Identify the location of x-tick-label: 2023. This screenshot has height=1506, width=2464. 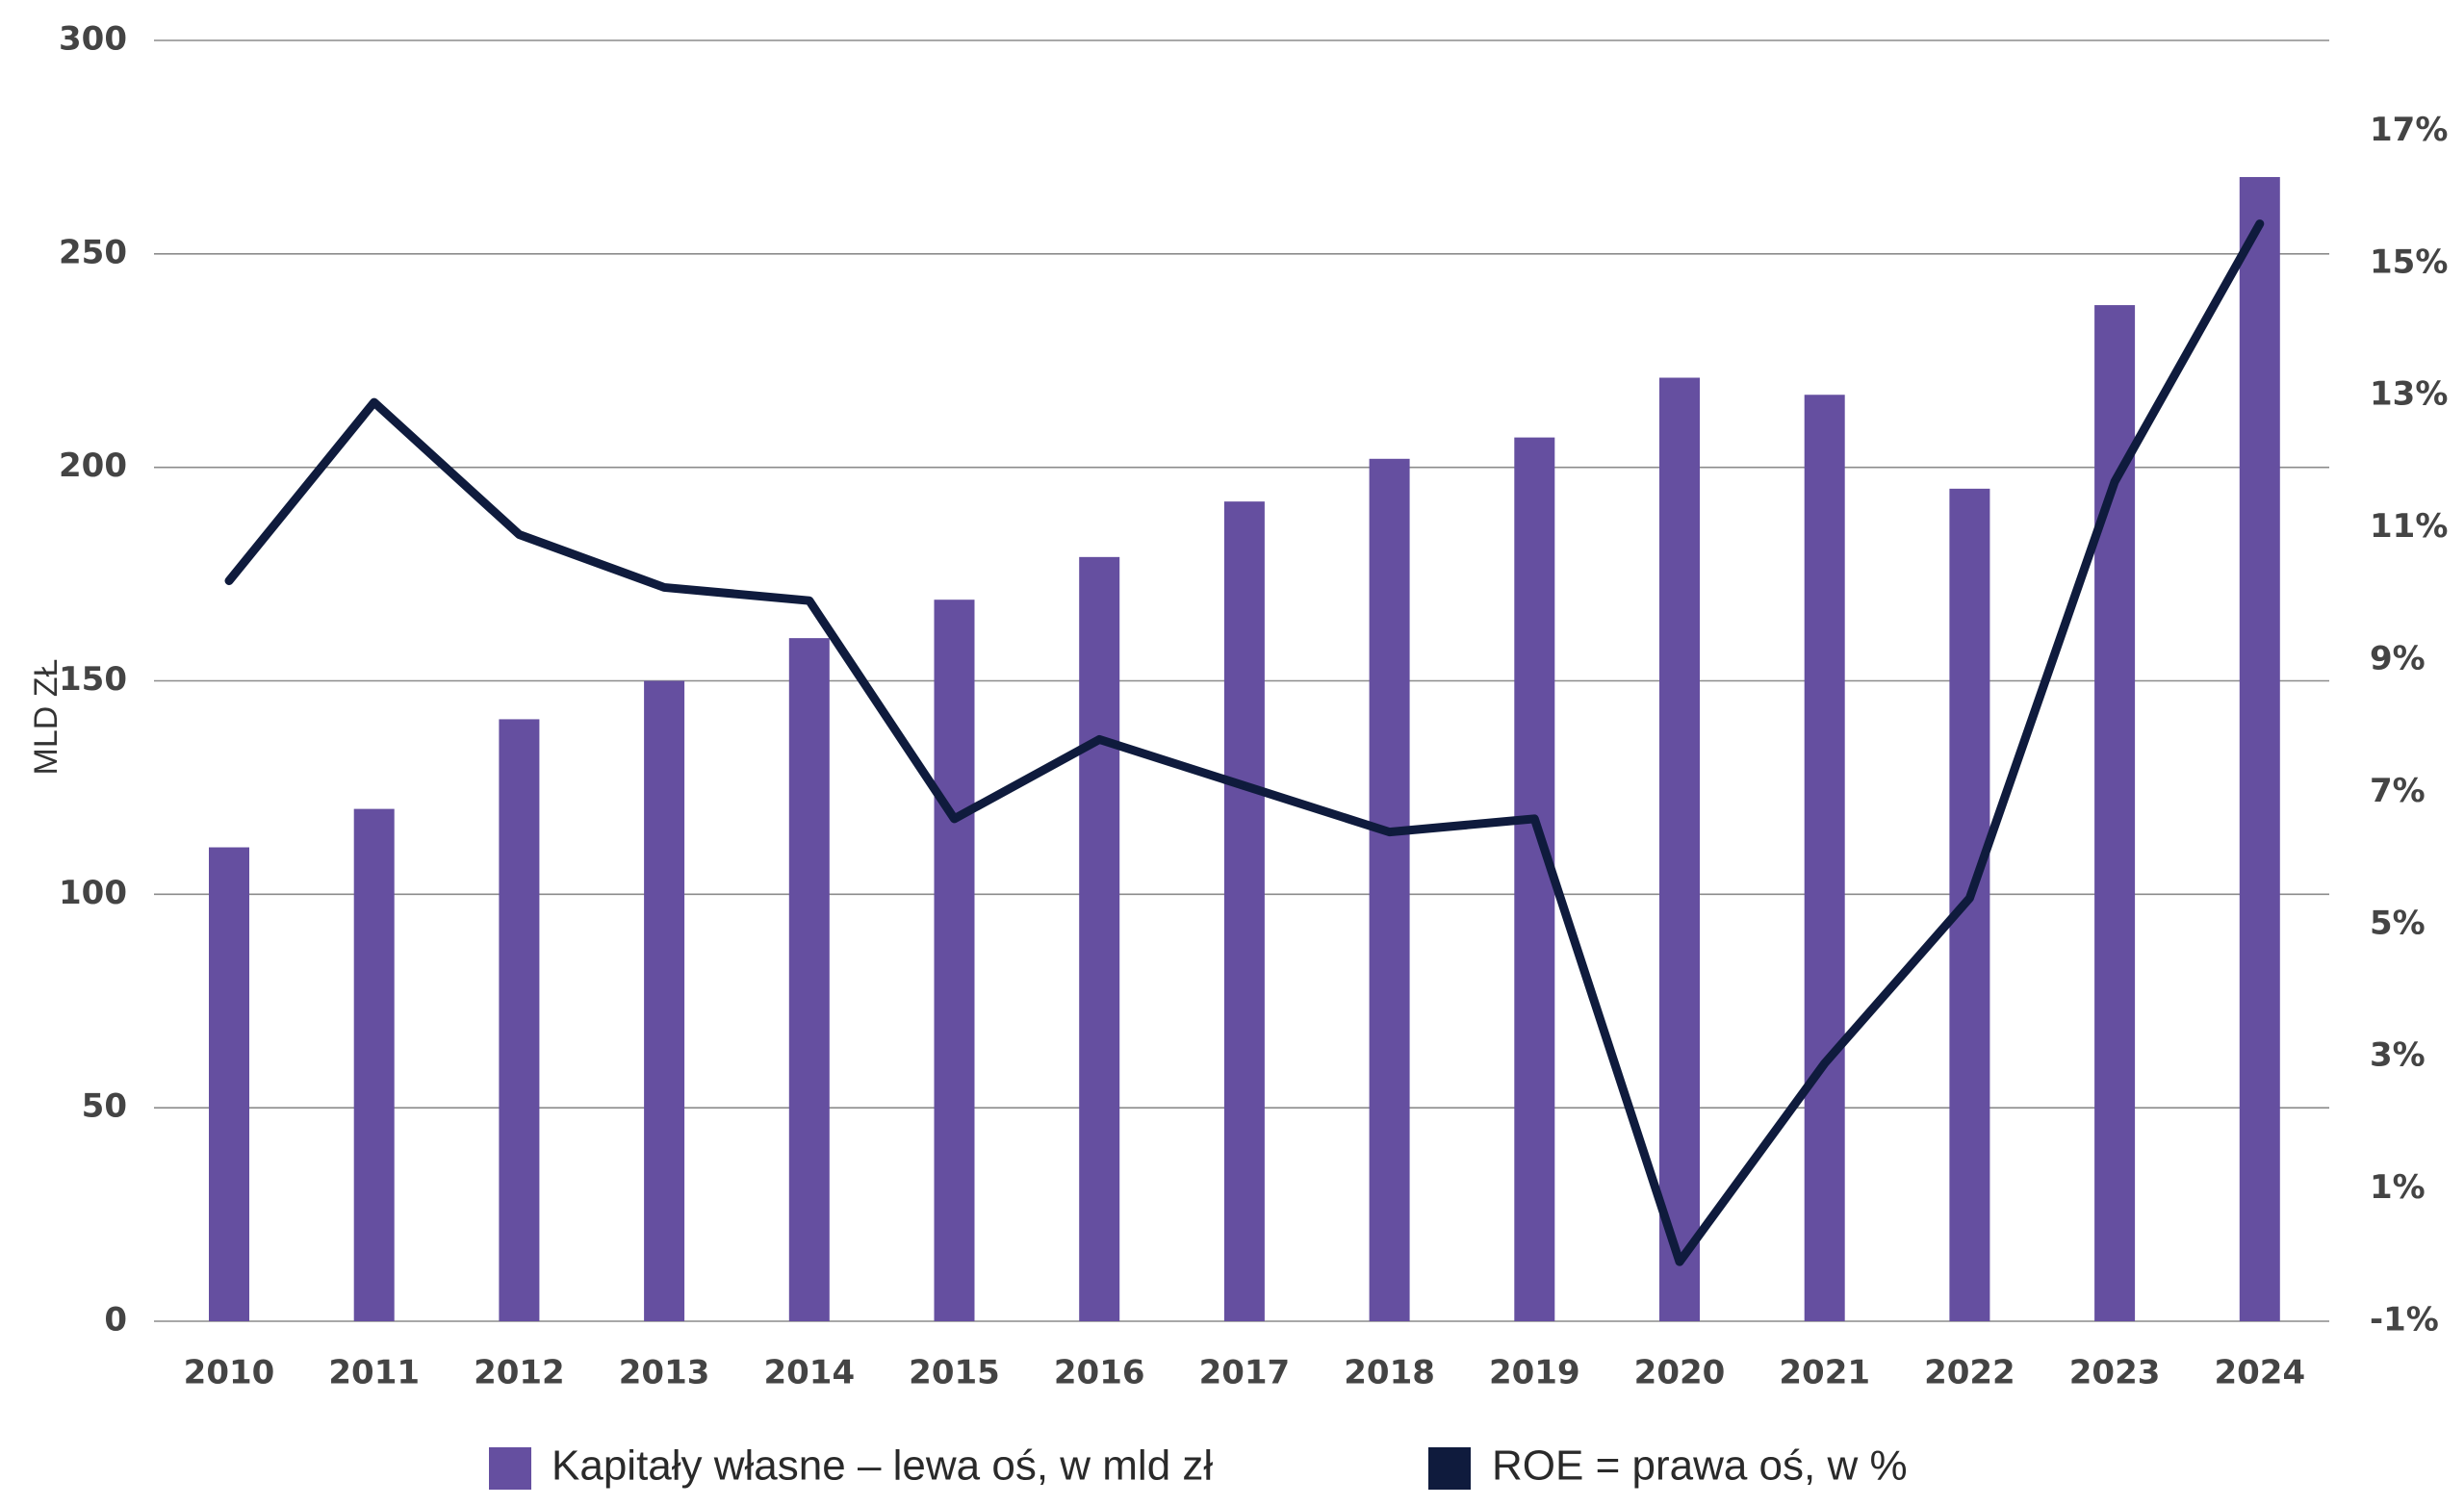
(2115, 1373).